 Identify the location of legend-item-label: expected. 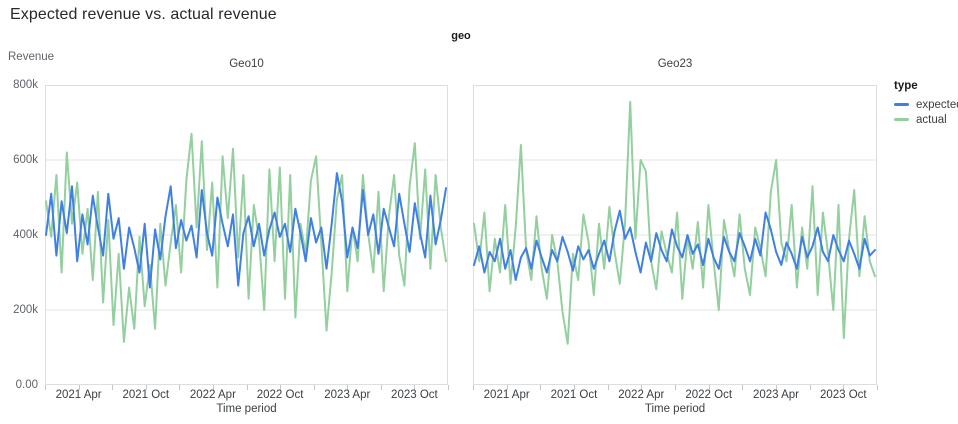
(937, 104).